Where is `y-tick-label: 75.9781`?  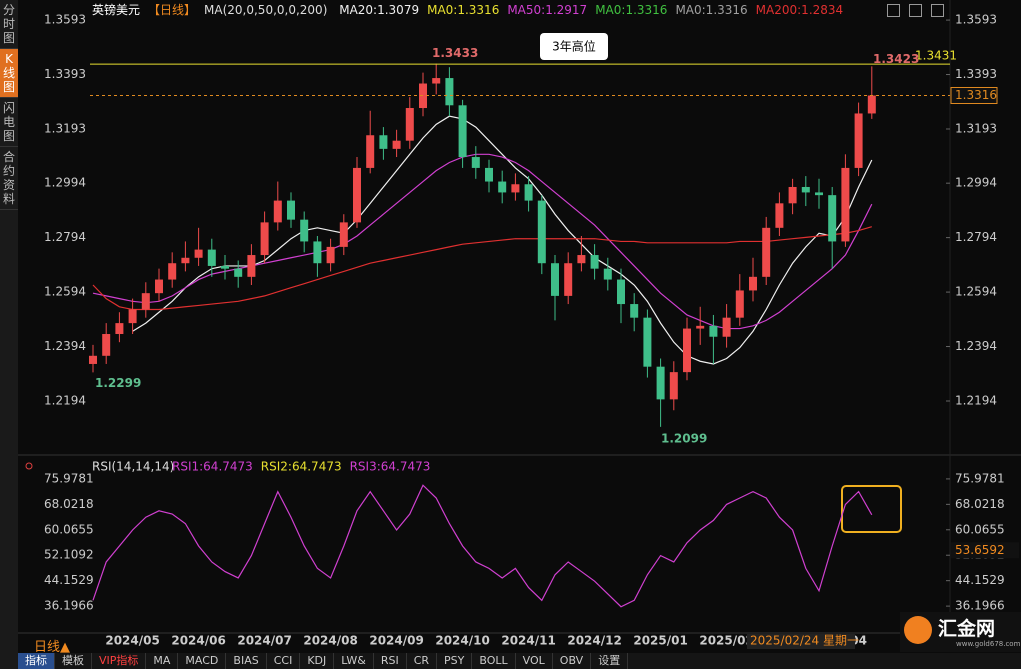 y-tick-label: 75.9781 is located at coordinates (69, 478).